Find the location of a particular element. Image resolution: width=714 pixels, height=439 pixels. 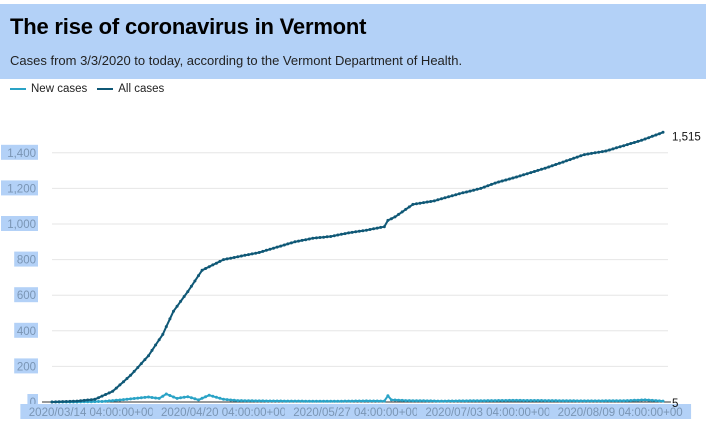

y-tick-label-bg is located at coordinates (19, 188).